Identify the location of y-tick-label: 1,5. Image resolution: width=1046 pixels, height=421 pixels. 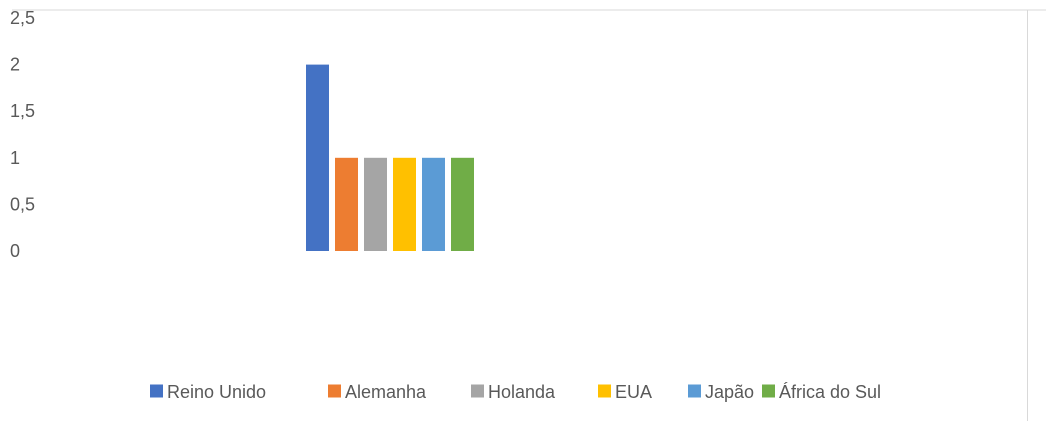
(22, 111).